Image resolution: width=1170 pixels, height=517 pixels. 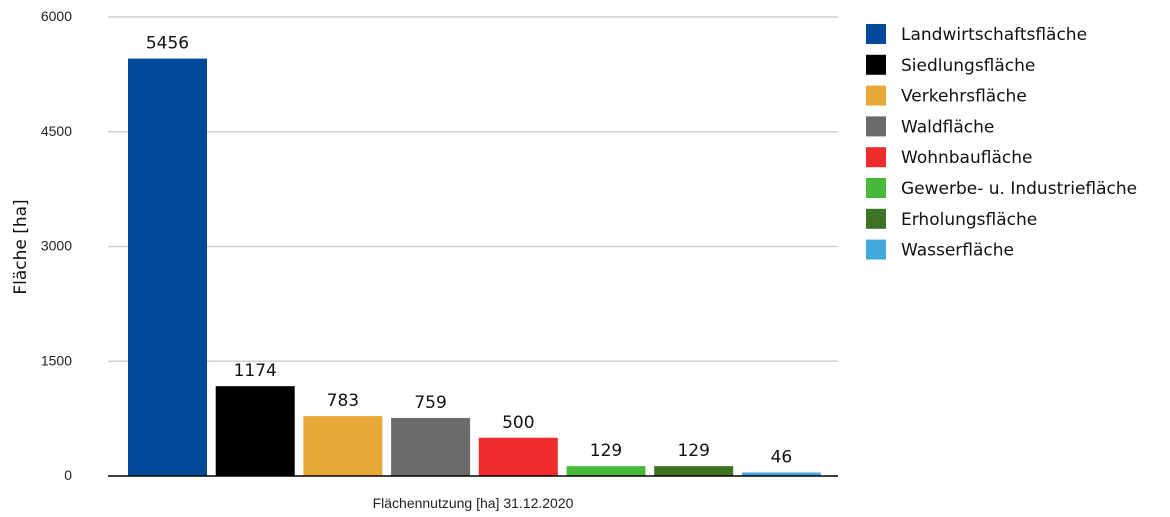 I want to click on x-axis-title: Flächennutzung [ha] 31.12.2020, so click(x=473, y=503).